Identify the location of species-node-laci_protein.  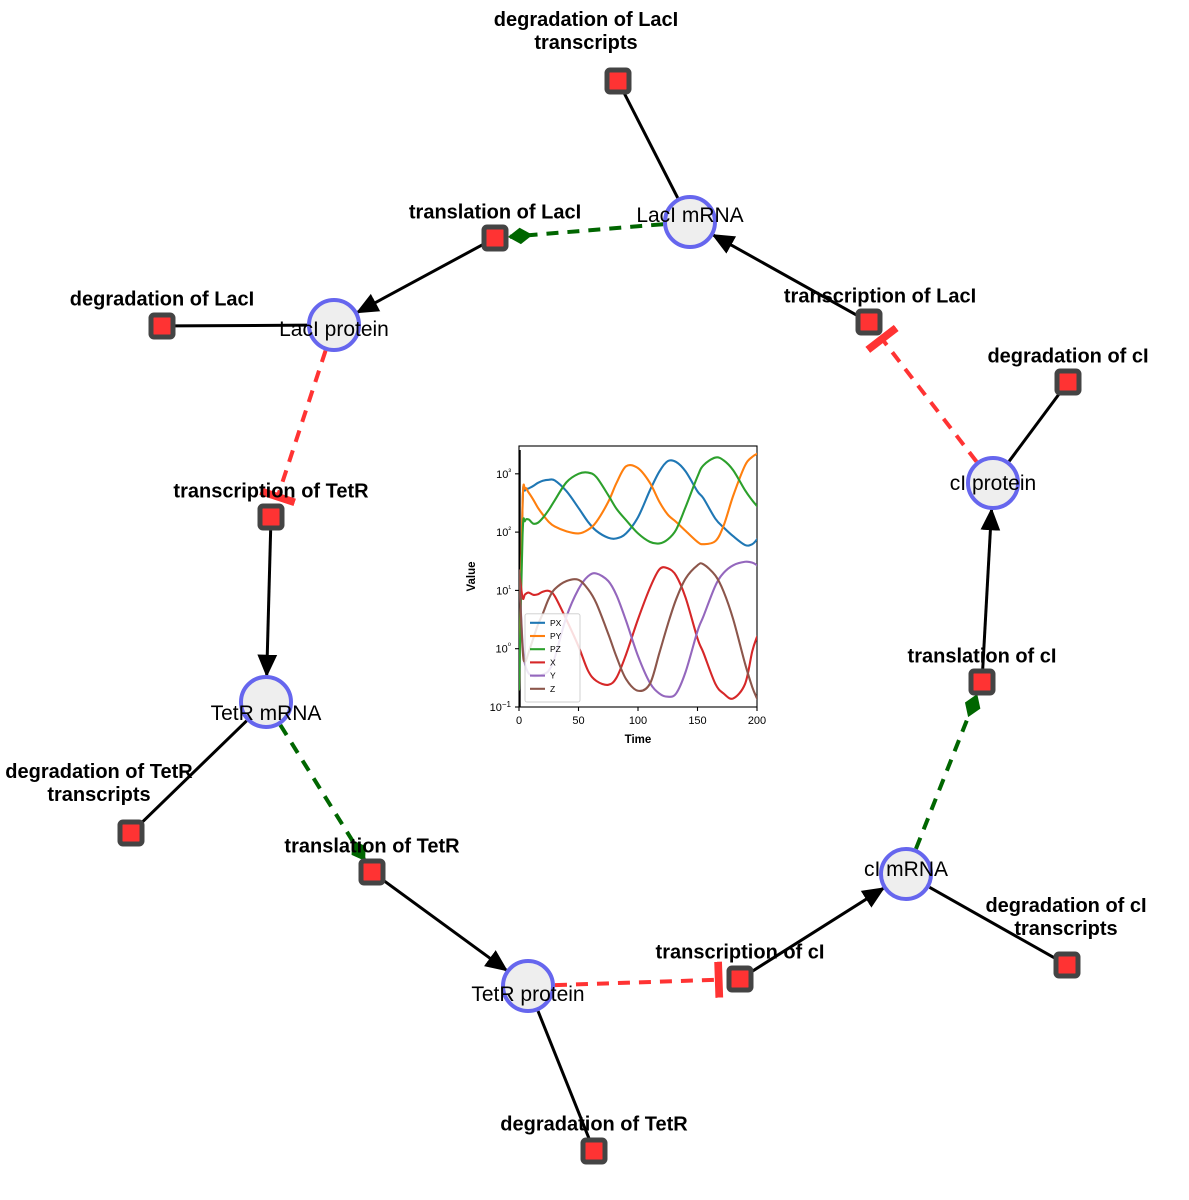
(334, 325).